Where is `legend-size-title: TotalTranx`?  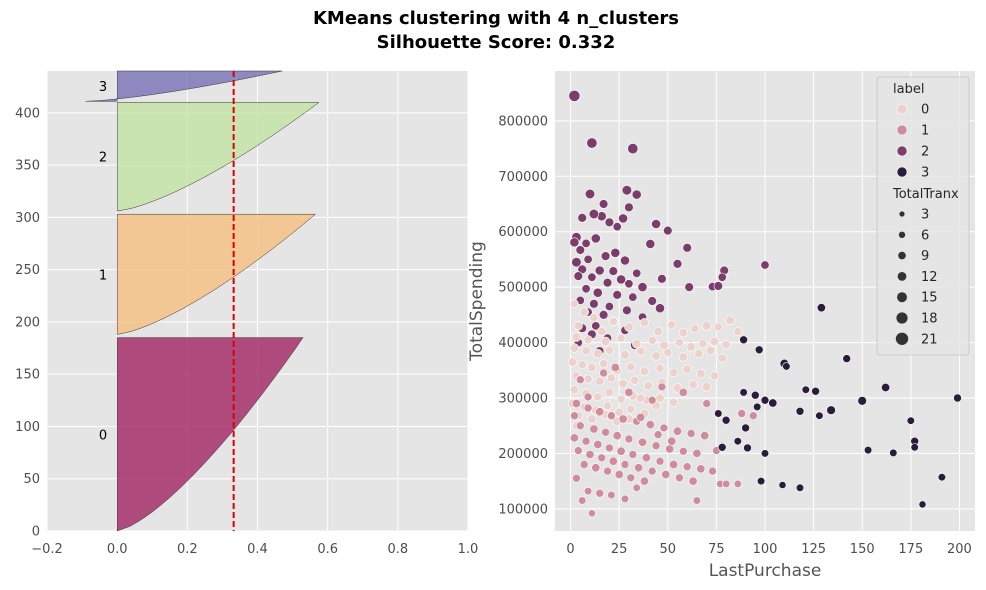 legend-size-title: TotalTranx is located at coordinates (925, 194).